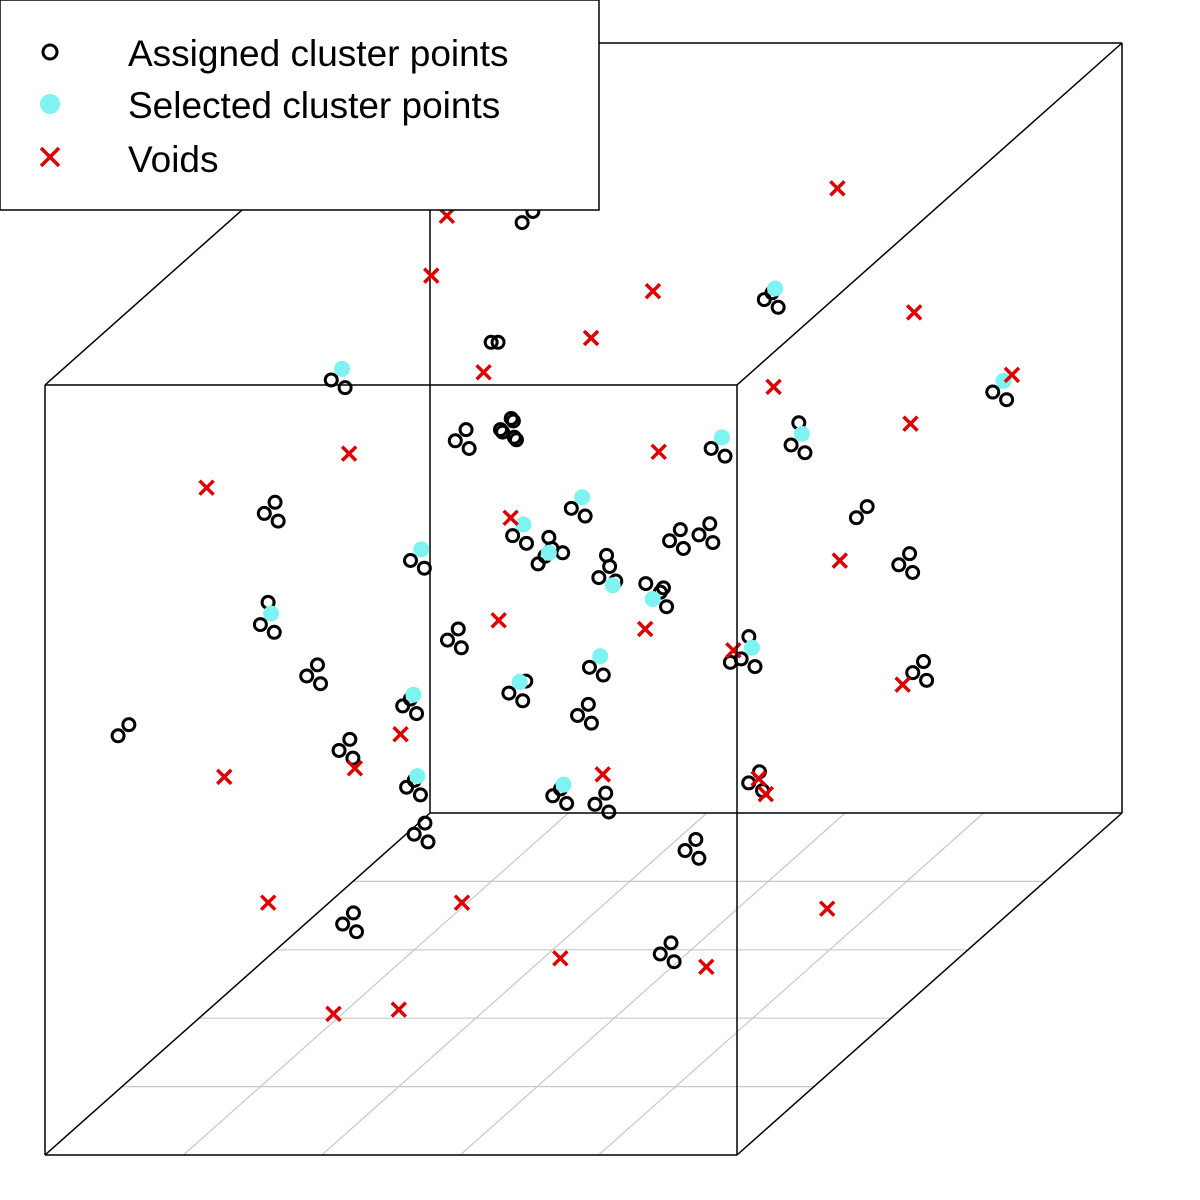 The width and height of the screenshot is (1200, 1200). What do you see at coordinates (50, 52) in the screenshot?
I see `legend-marker-assigned` at bounding box center [50, 52].